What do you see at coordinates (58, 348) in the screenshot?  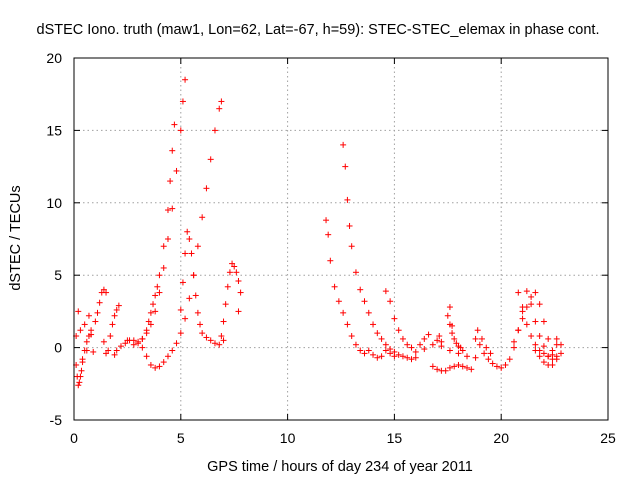 I see `y-tick-label: 0` at bounding box center [58, 348].